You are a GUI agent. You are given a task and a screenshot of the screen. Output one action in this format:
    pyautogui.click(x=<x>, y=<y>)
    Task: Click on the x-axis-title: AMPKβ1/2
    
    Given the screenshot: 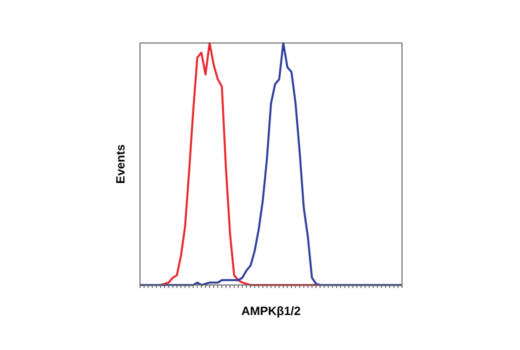 What is the action you would take?
    pyautogui.click(x=271, y=311)
    